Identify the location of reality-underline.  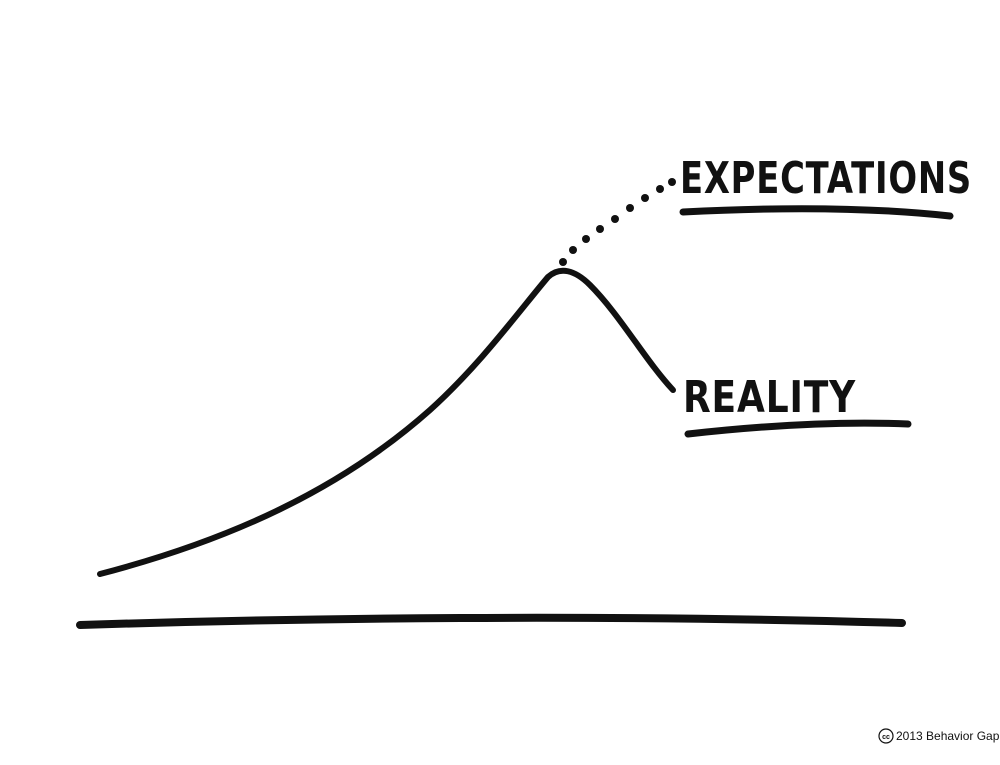
(798, 428).